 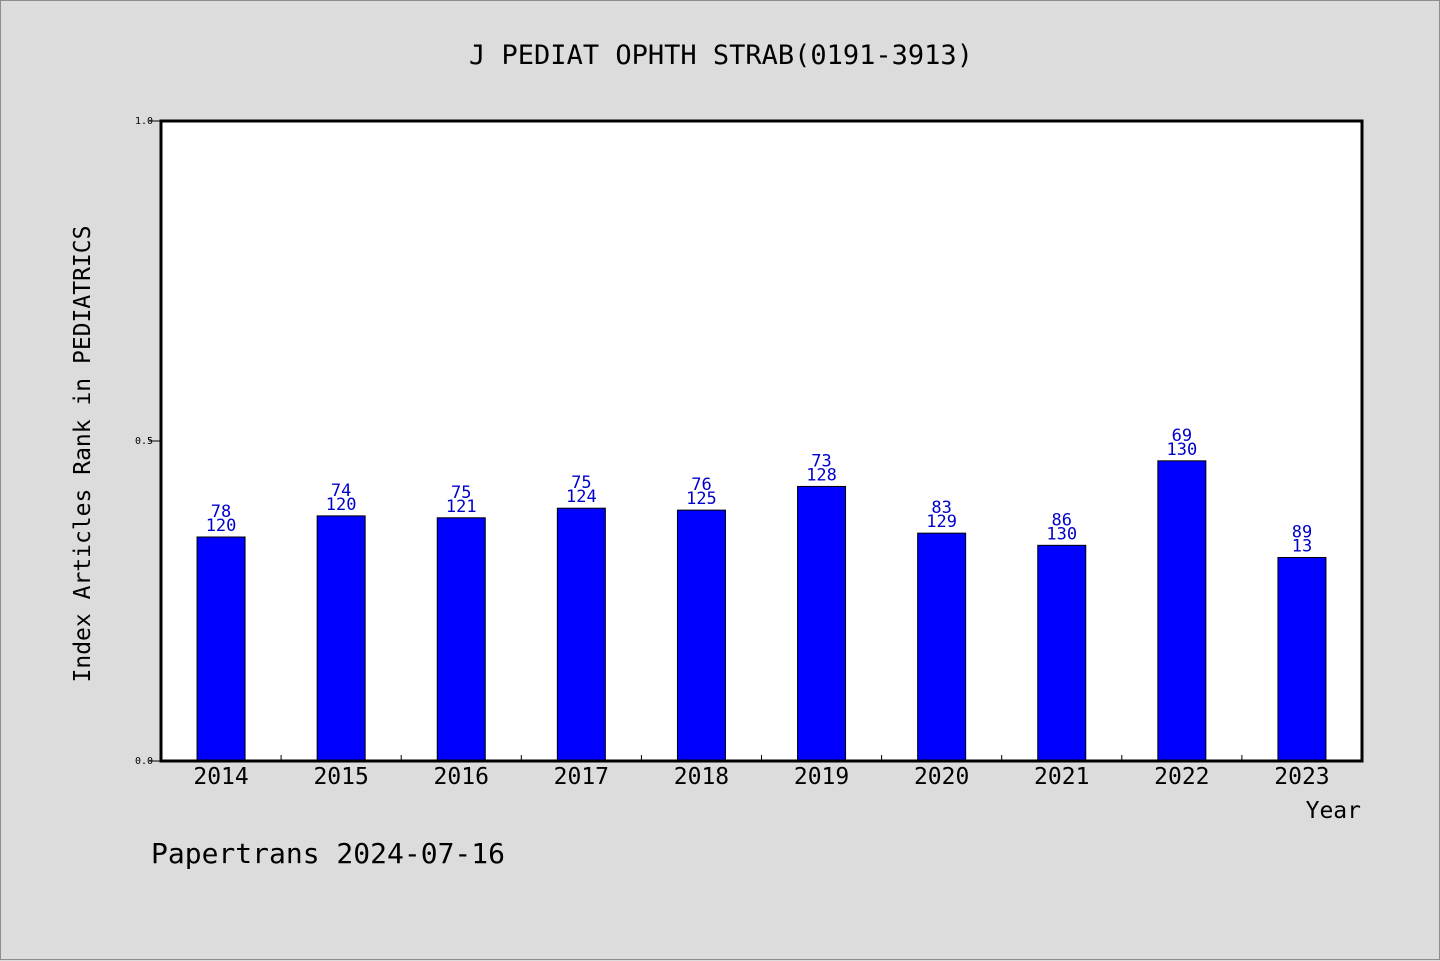 What do you see at coordinates (1182, 436) in the screenshot?
I see `bar-label-top-2022: 69` at bounding box center [1182, 436].